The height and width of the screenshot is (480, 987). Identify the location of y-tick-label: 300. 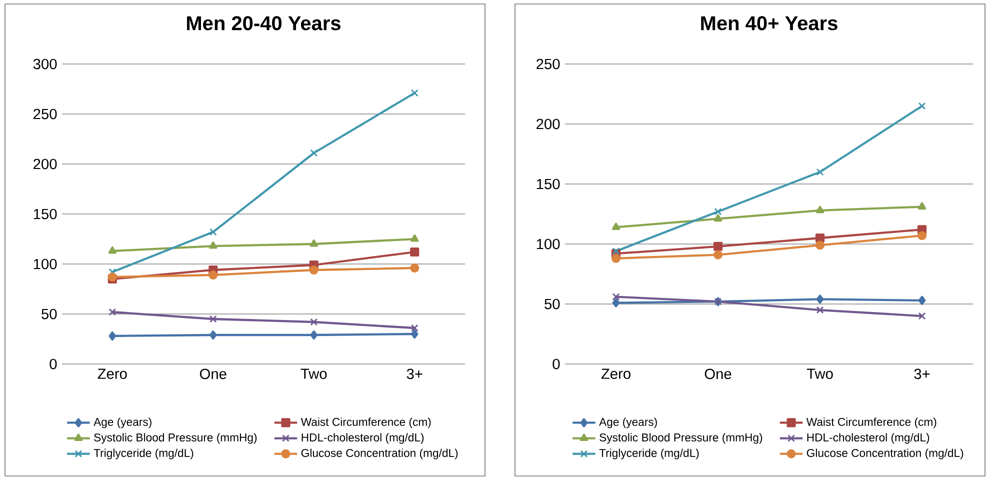
(45, 64).